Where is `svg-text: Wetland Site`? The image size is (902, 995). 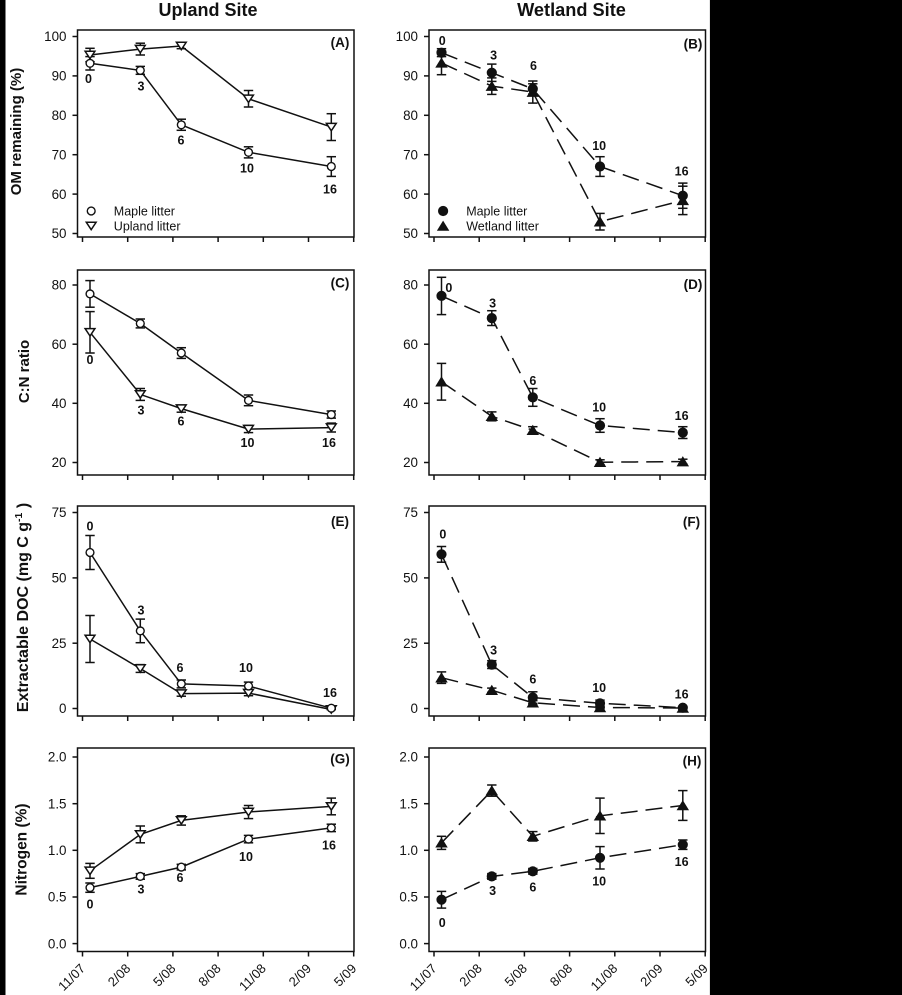
svg-text: Wetland Site is located at coordinates (571, 10).